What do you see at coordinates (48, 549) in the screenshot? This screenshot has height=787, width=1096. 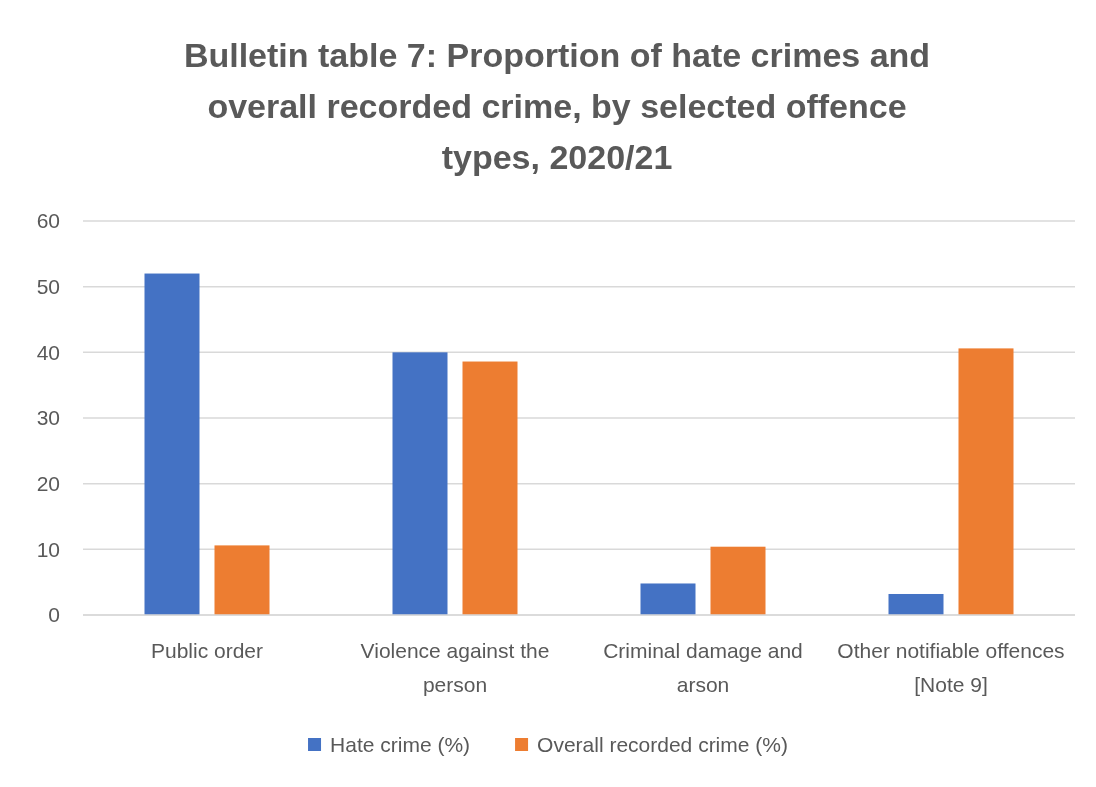 I see `y-tick-label: 10` at bounding box center [48, 549].